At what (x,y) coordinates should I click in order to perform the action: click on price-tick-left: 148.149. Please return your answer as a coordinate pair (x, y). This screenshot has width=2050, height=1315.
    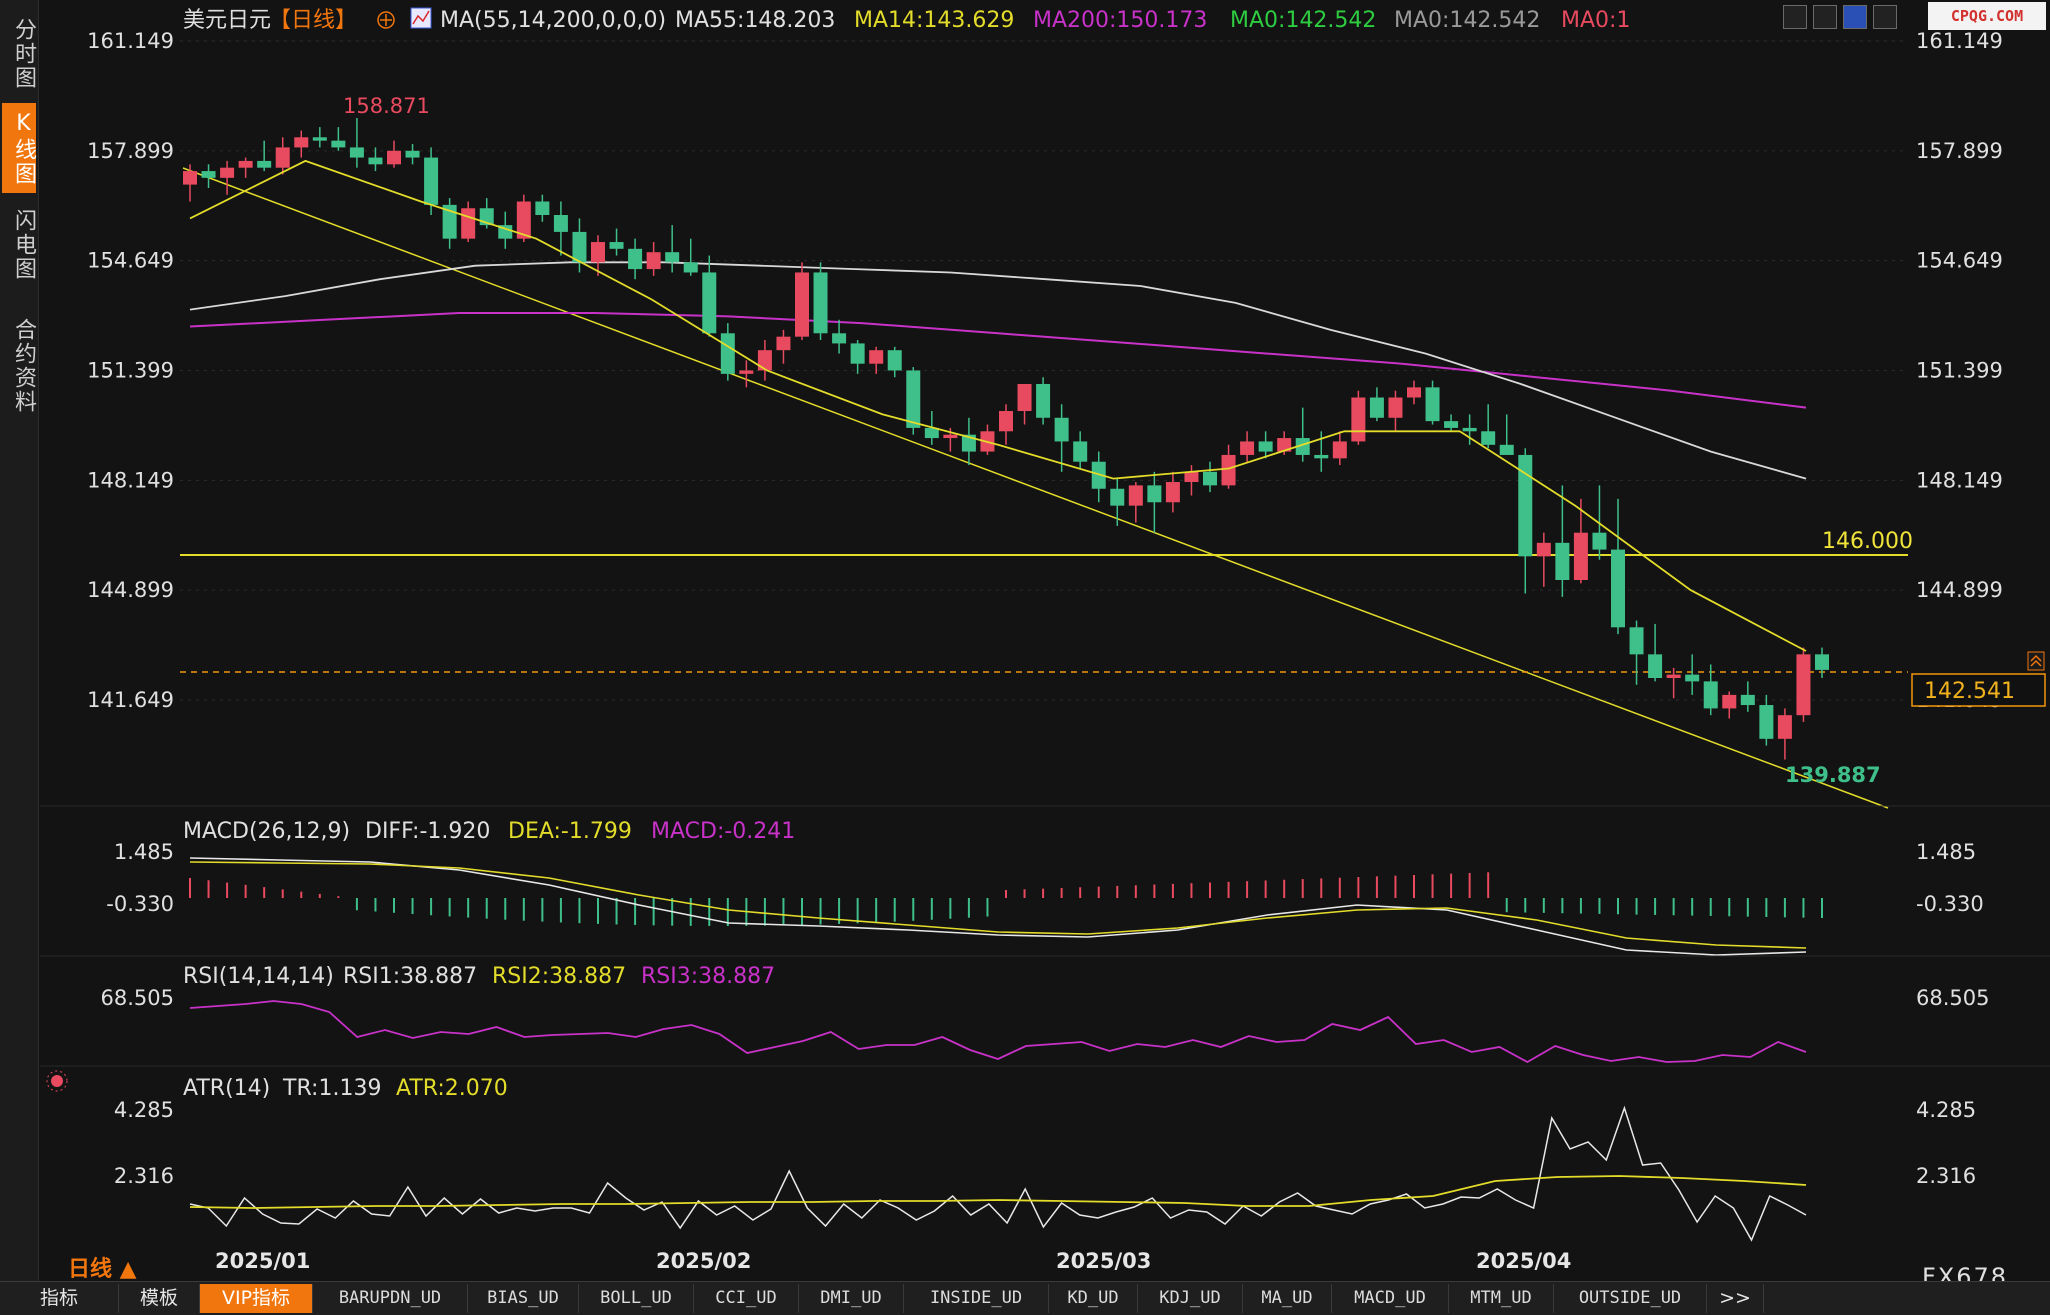
    Looking at the image, I should click on (130, 480).